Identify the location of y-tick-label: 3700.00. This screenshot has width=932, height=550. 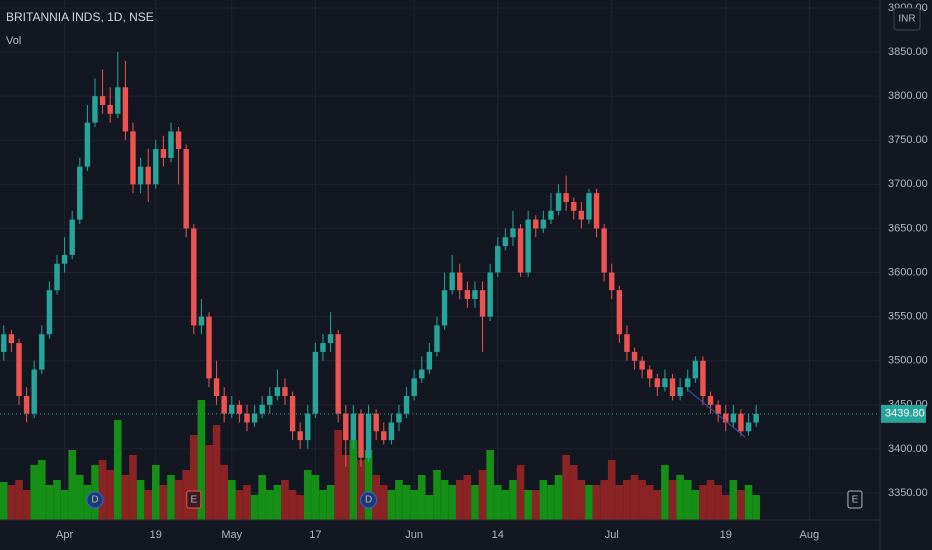
(908, 184).